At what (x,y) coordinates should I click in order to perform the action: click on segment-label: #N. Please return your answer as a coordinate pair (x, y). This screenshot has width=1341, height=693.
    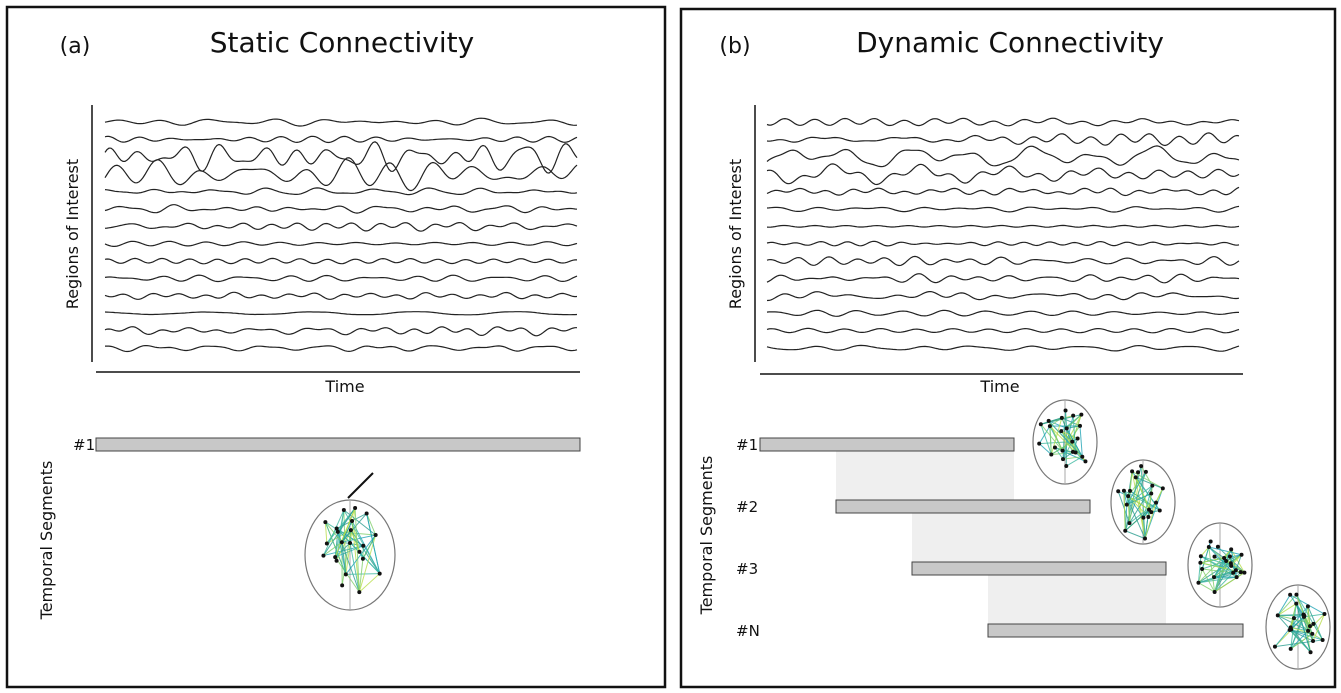
    Looking at the image, I should click on (748, 631).